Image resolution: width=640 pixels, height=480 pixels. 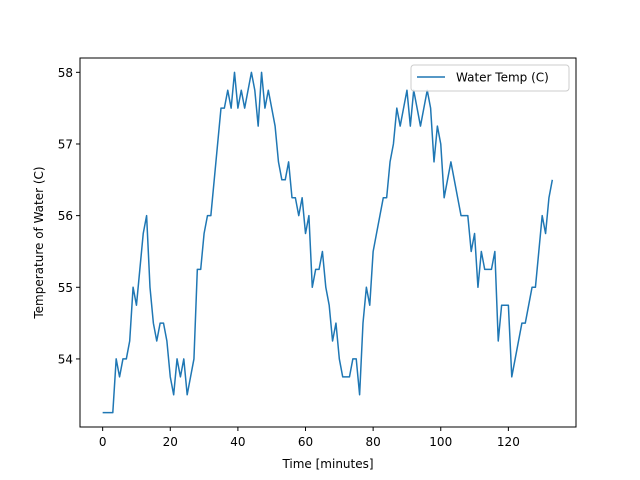 What do you see at coordinates (305, 442) in the screenshot?
I see `x-tick-label: 60` at bounding box center [305, 442].